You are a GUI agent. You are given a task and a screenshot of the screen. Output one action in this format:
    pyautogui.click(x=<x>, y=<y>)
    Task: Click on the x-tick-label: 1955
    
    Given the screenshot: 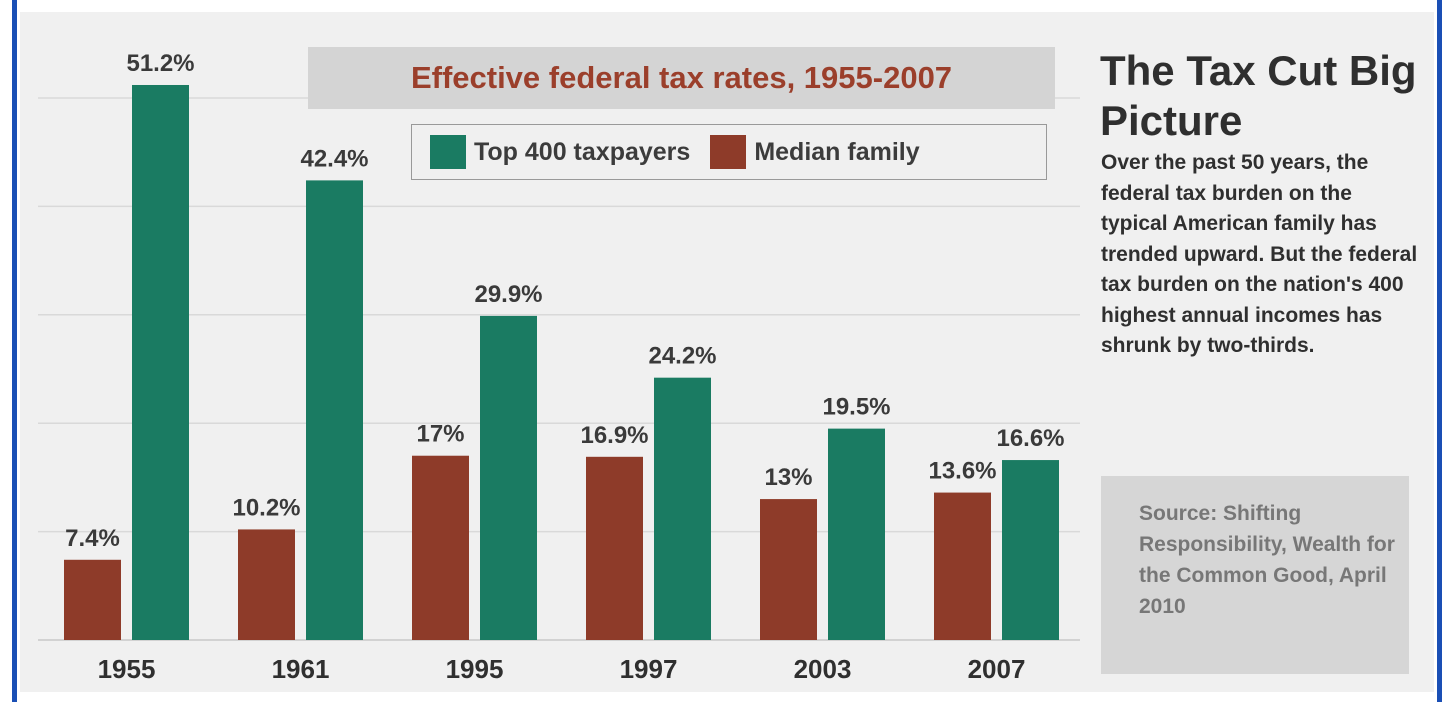 What is the action you would take?
    pyautogui.click(x=127, y=669)
    